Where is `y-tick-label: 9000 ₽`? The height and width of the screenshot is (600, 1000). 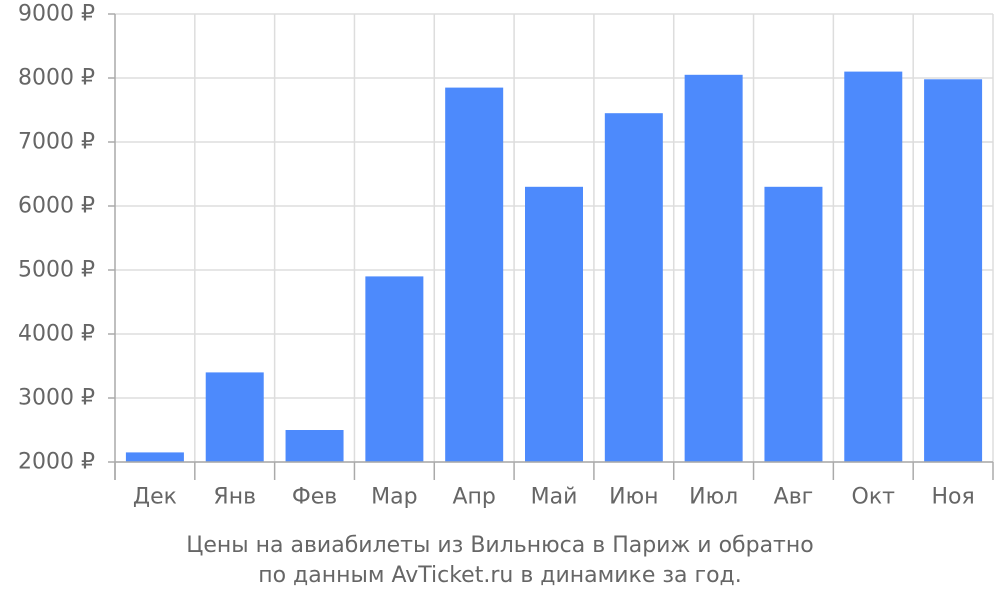
y-tick-label: 9000 ₽ is located at coordinates (56, 14).